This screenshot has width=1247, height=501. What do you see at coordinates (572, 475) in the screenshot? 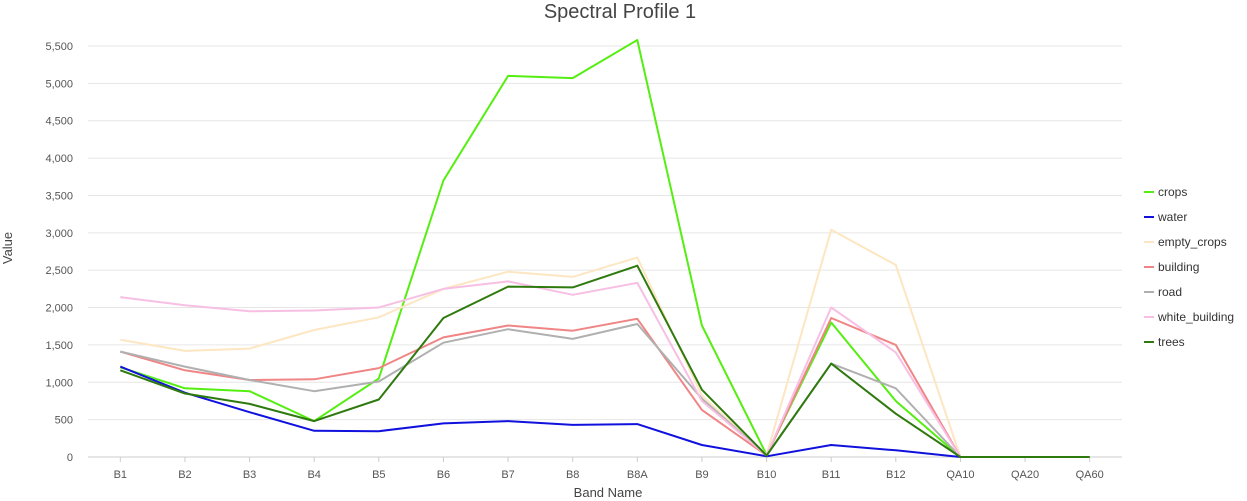
I see `x-tick-label: B8` at bounding box center [572, 475].